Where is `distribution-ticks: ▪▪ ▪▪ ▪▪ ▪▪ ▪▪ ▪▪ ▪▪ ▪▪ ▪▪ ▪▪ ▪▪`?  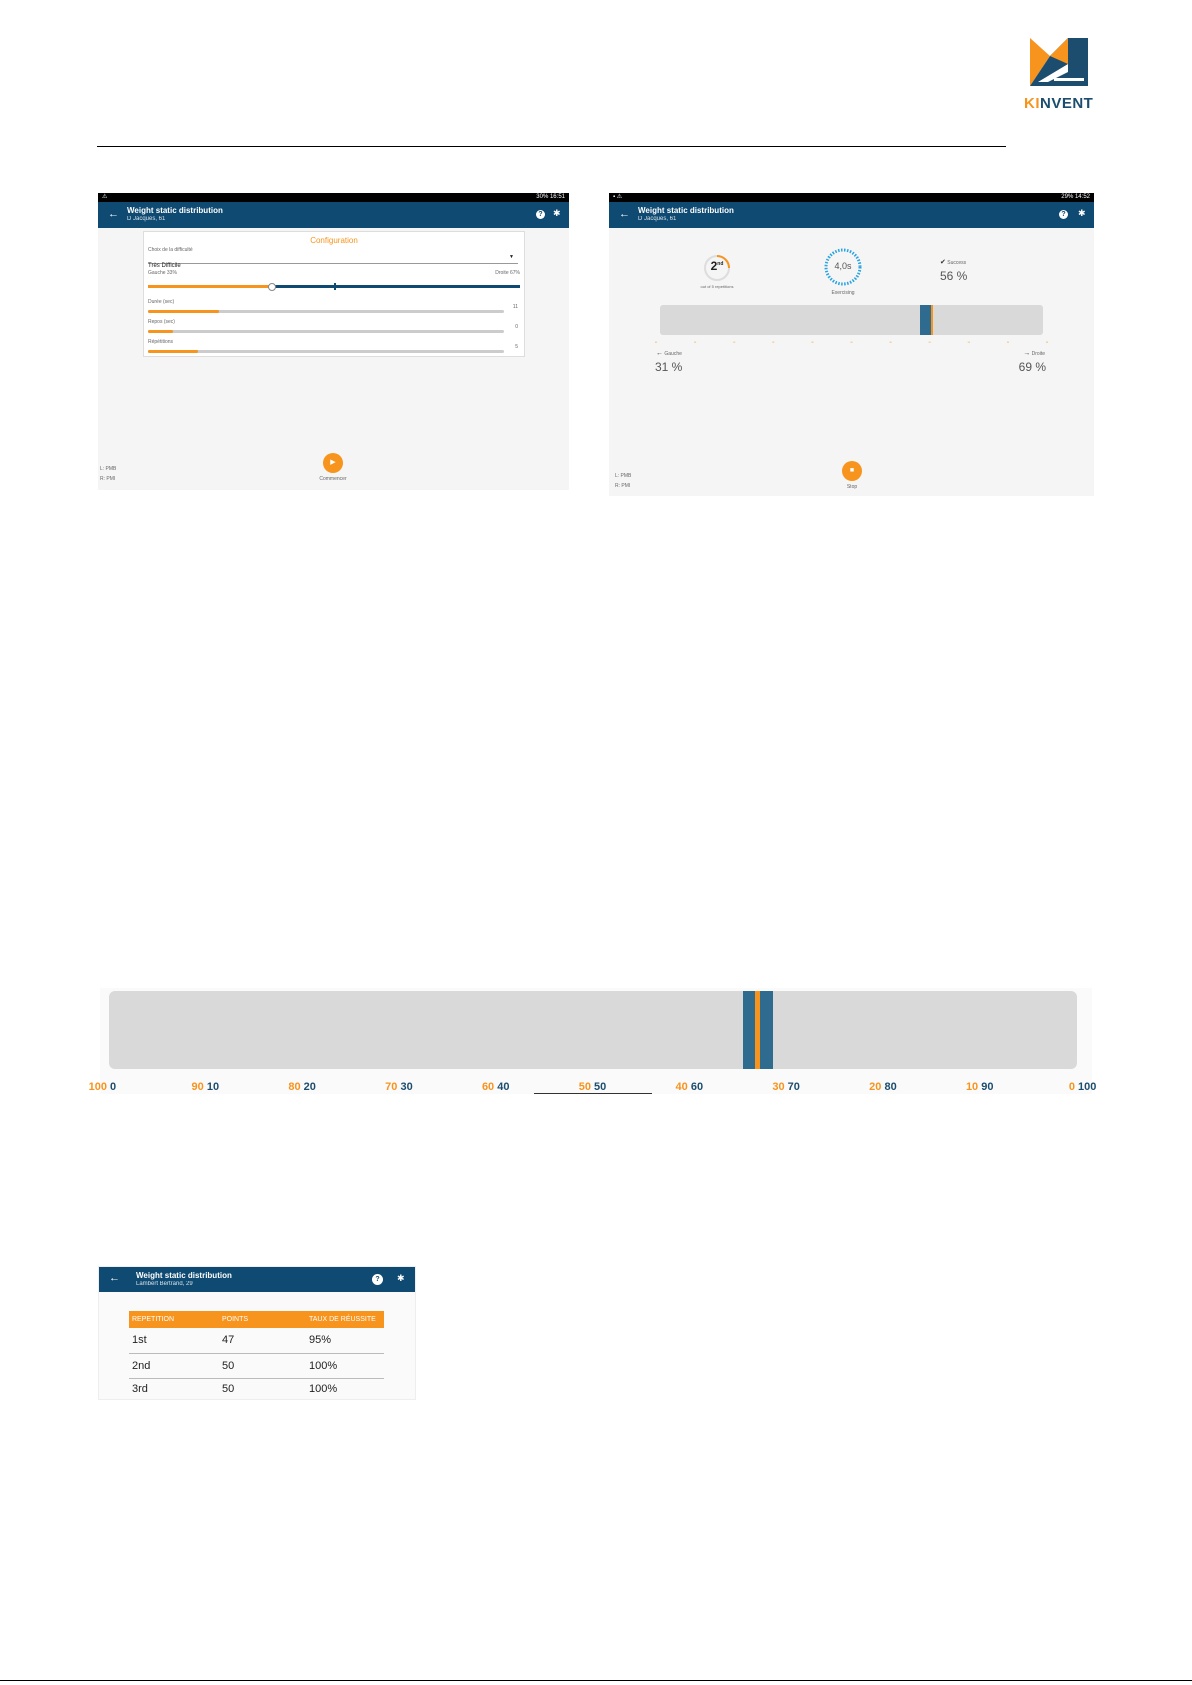
distribution-ticks: ▪▪ ▪▪ ▪▪ ▪▪ ▪▪ ▪▪ ▪▪ ▪▪ ▪▪ ▪▪ ▪▪ is located at coordinates (851, 342).